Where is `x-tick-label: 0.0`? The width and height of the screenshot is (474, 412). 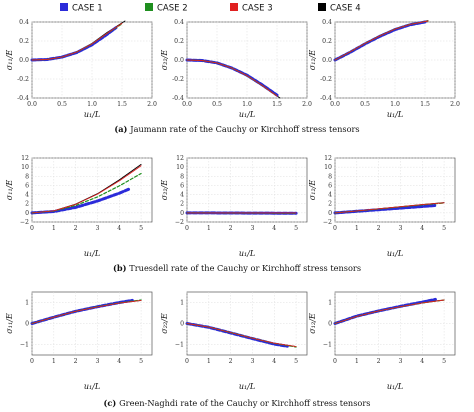
x-tick-label: 0.0 is located at coordinates (335, 104).